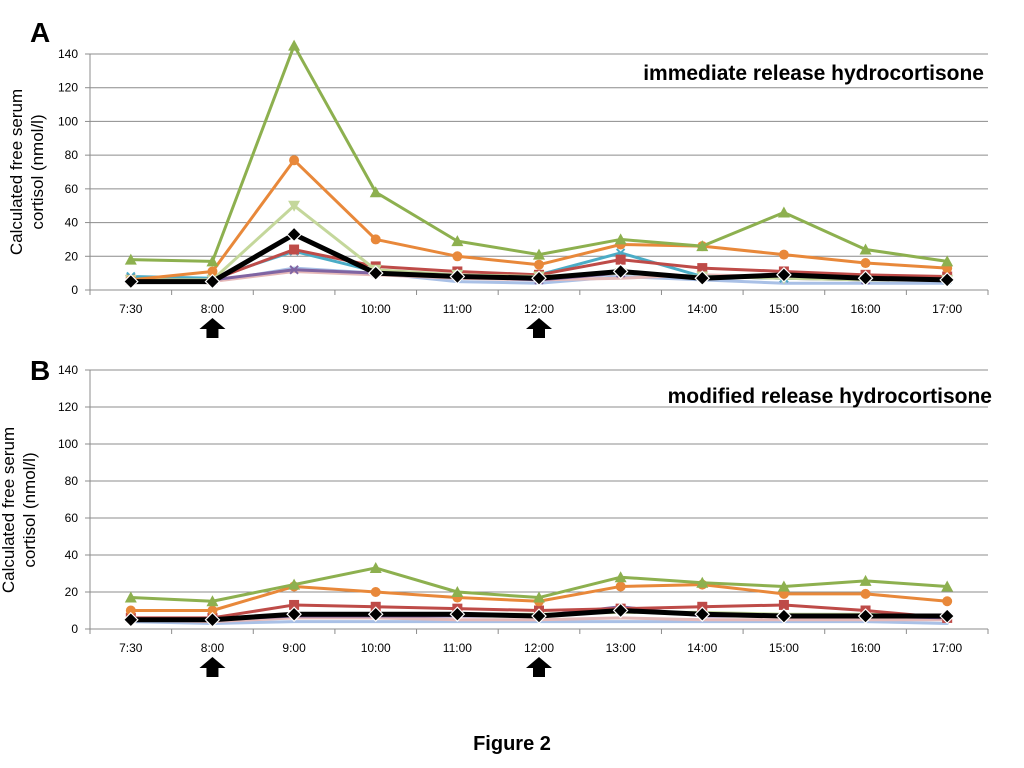 The height and width of the screenshot is (768, 1024). What do you see at coordinates (74, 629) in the screenshot?
I see `y-tick-label: 0` at bounding box center [74, 629].